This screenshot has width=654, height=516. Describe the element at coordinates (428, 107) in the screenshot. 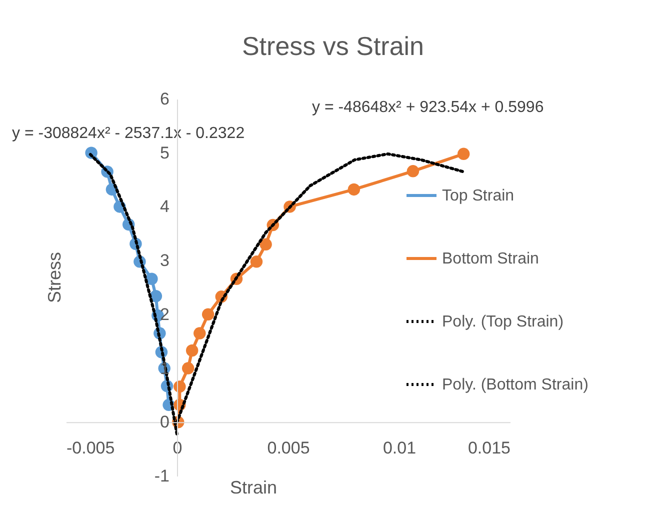

I see `annotation: y = -48648x² + 923.54x + 0.5996` at that location.